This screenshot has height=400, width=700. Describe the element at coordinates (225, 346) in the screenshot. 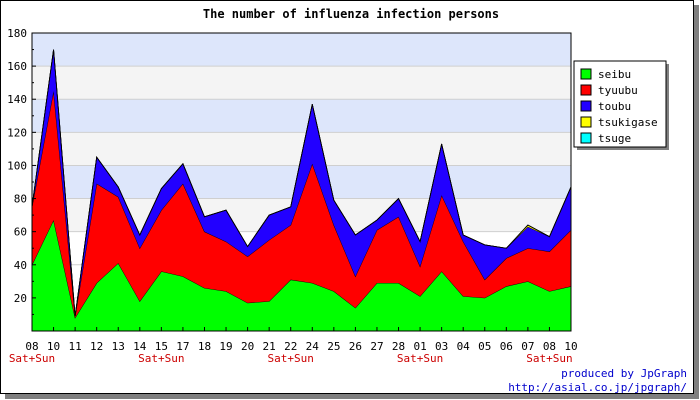

I see `x-tick-label: 19` at that location.